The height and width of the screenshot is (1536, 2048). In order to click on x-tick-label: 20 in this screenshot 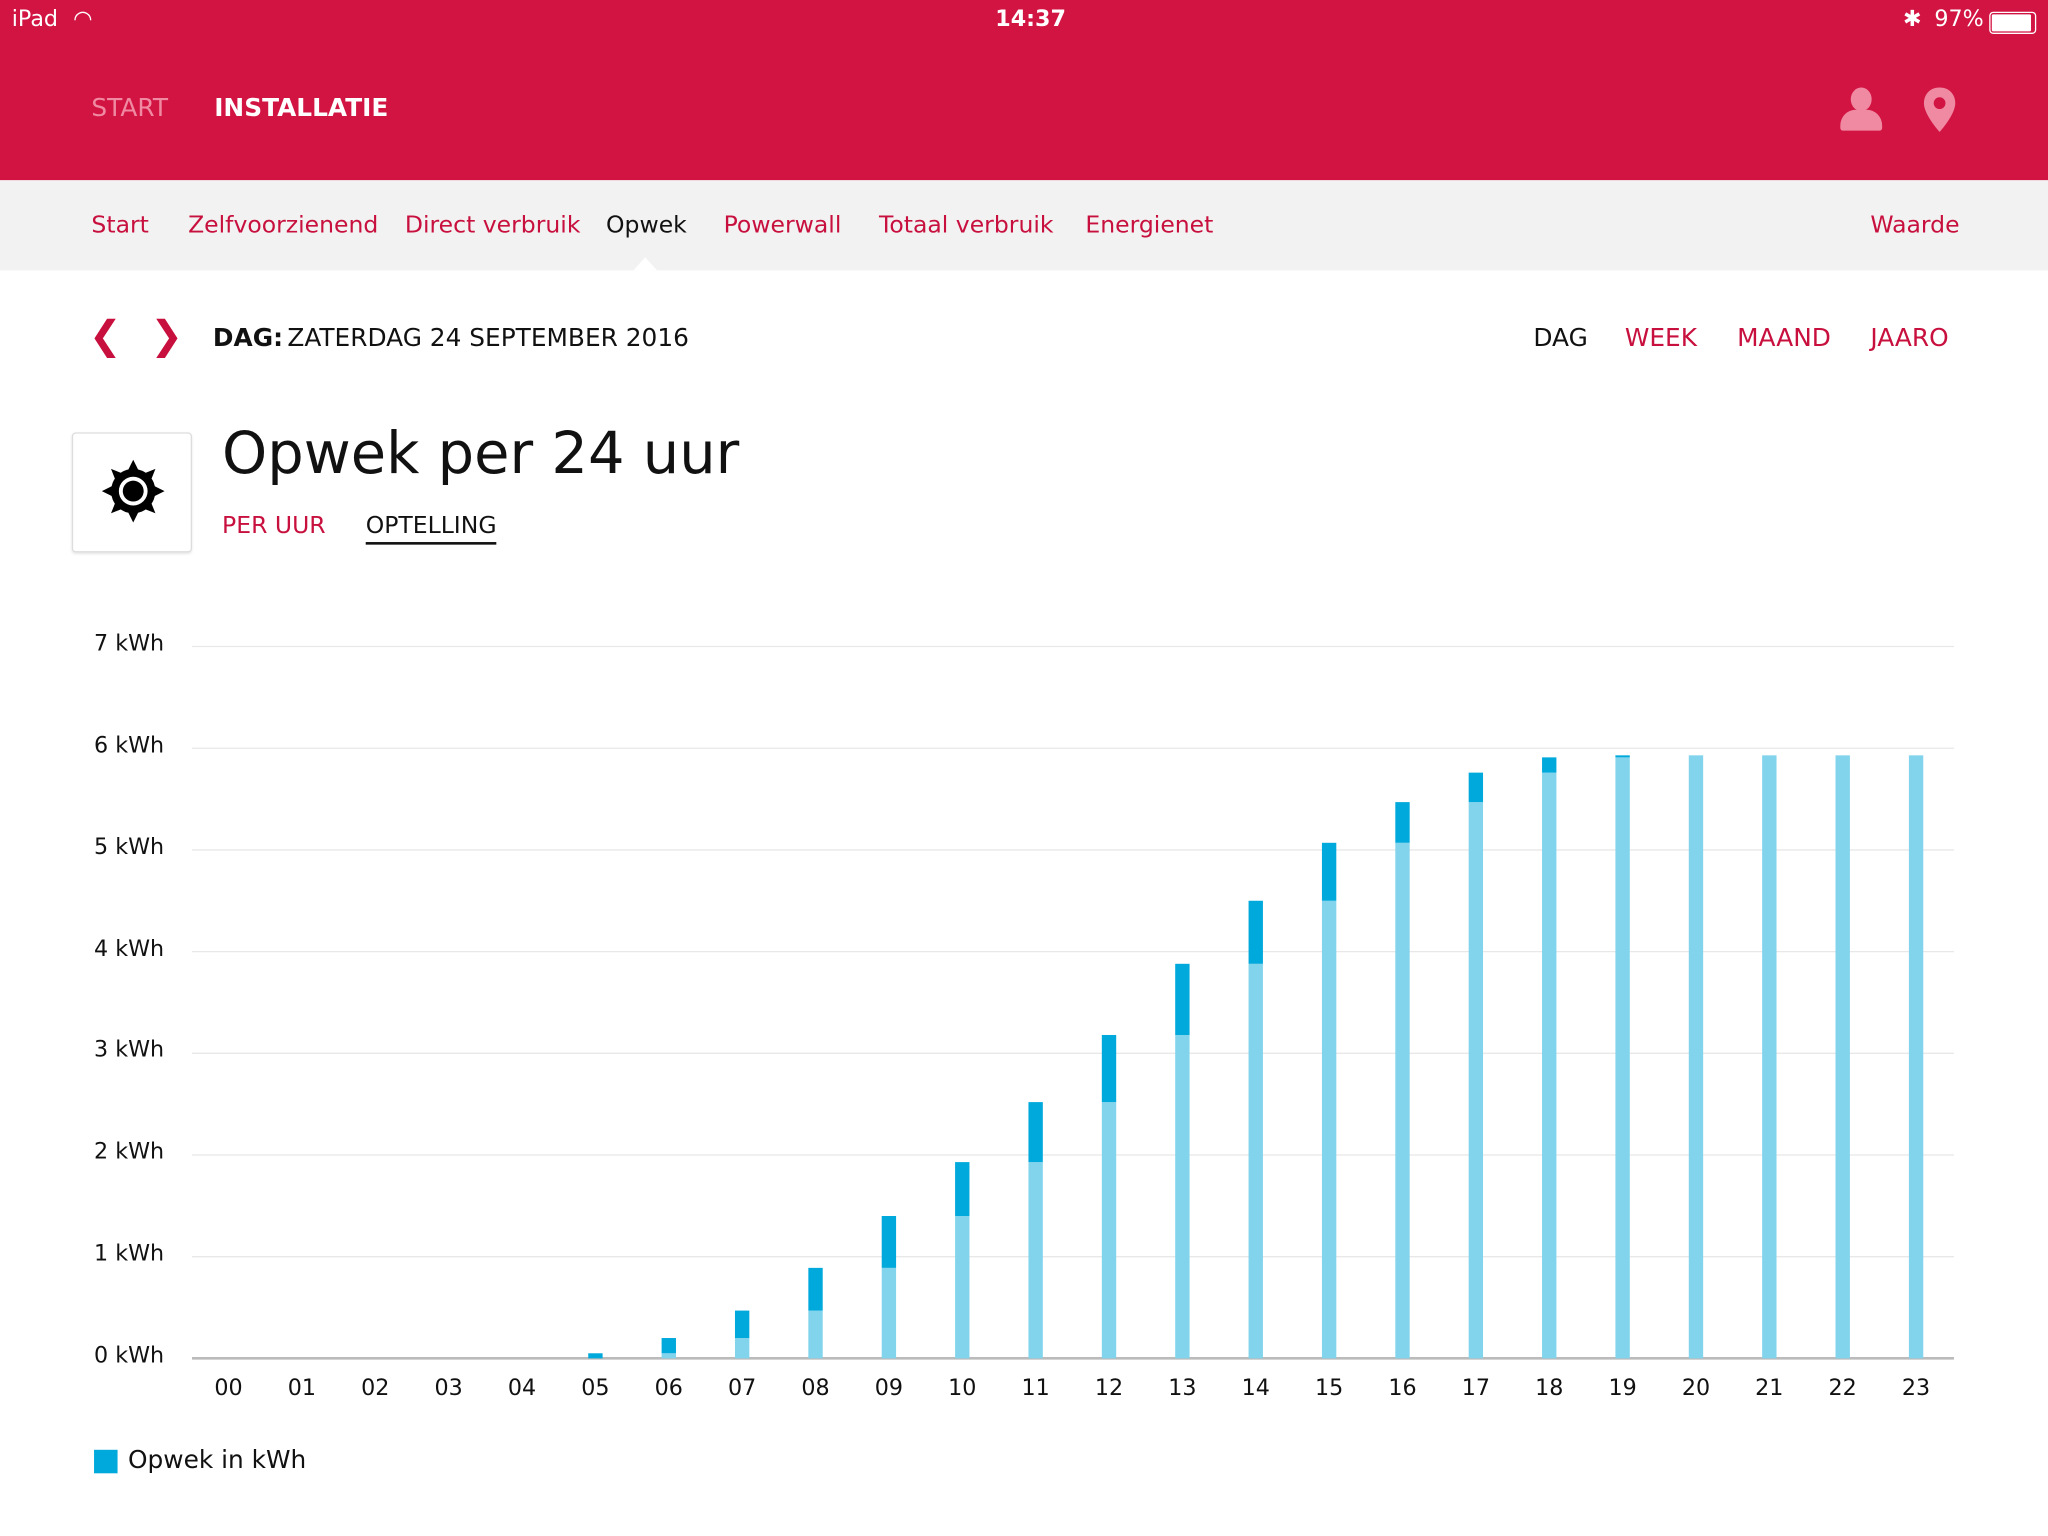, I will do `click(1696, 1388)`.